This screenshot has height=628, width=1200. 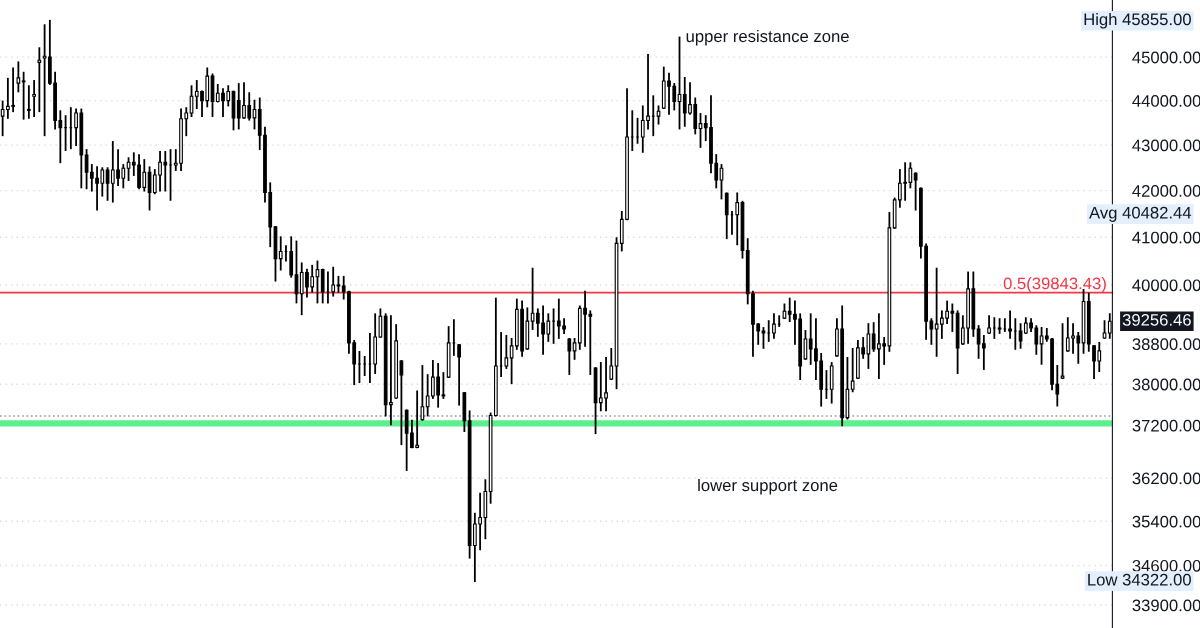 I want to click on text: 39256.46, so click(x=1156, y=319).